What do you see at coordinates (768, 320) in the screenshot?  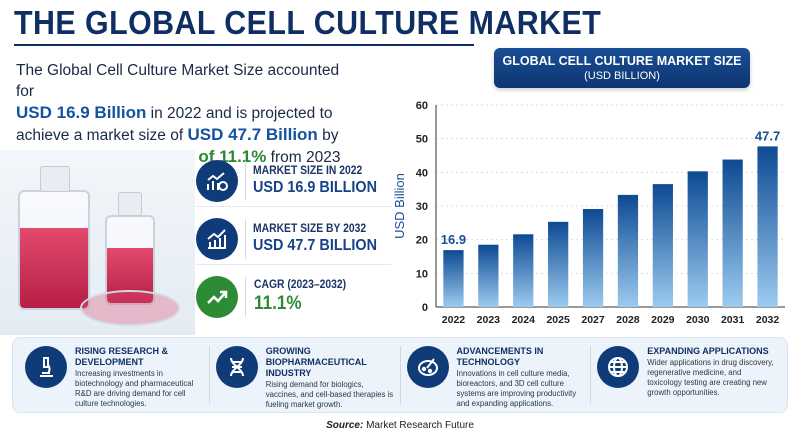 I see `x-tick-label: 2032` at bounding box center [768, 320].